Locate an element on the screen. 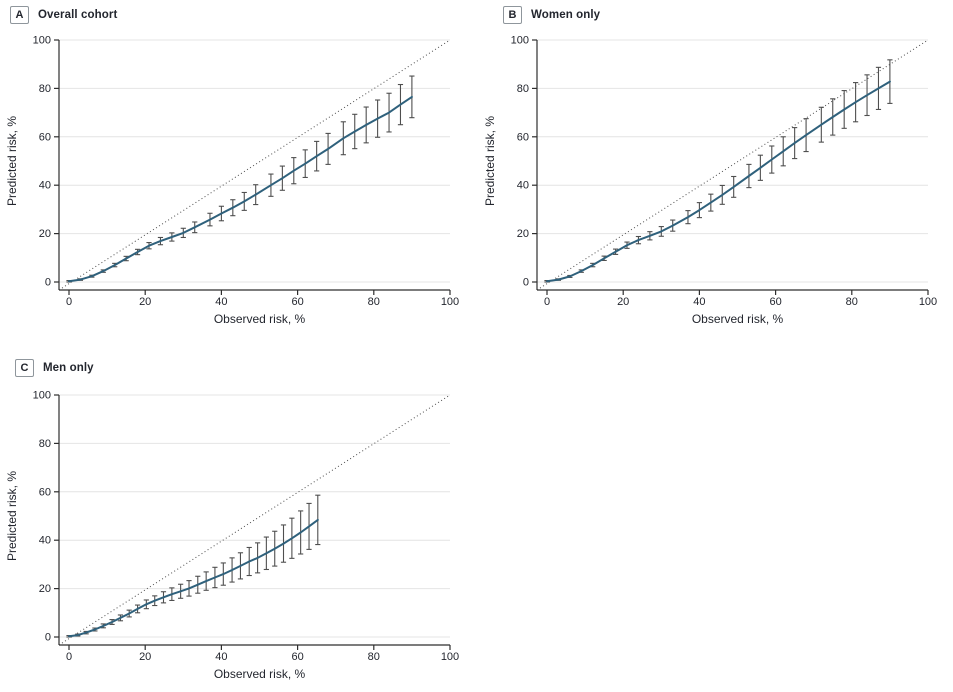 The height and width of the screenshot is (692, 953). panel-header: A Overall cohort is located at coordinates (63, 15).